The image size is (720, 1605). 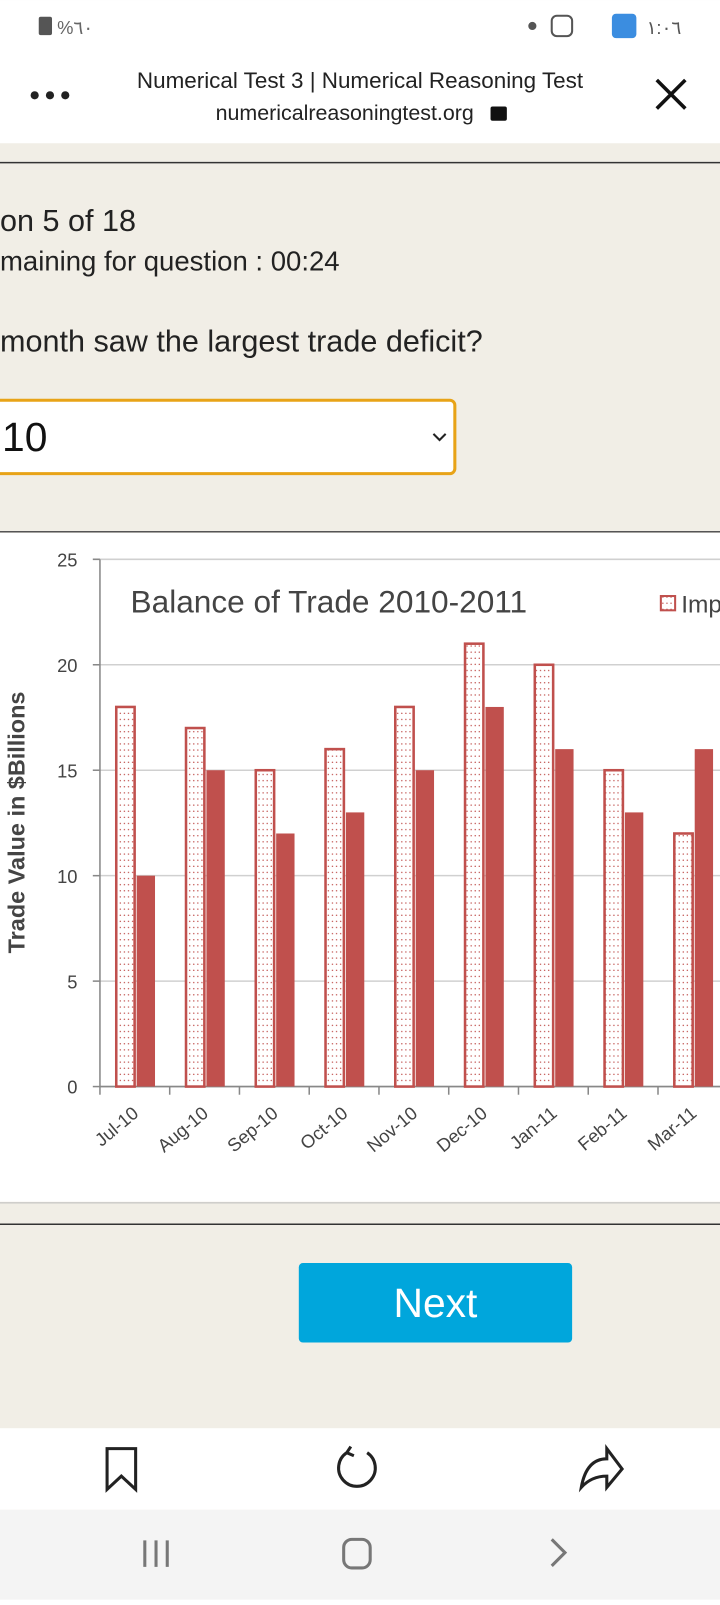 I want to click on browser-toolbar, so click(x=360, y=1469).